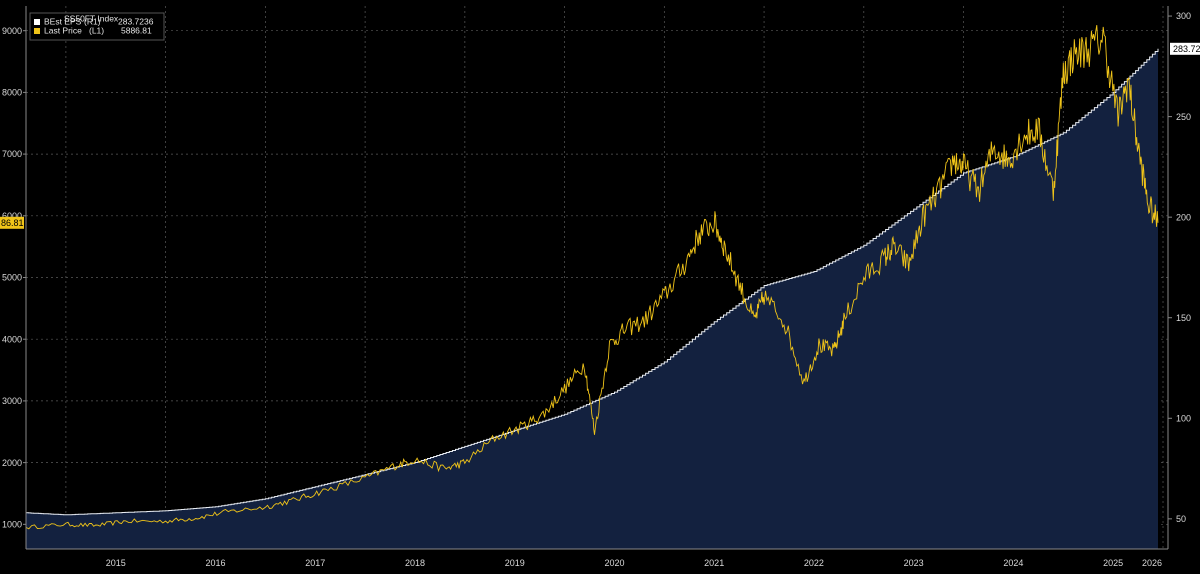 This screenshot has height=574, width=1200. I want to click on right-tick-label: 200, so click(1183, 217).